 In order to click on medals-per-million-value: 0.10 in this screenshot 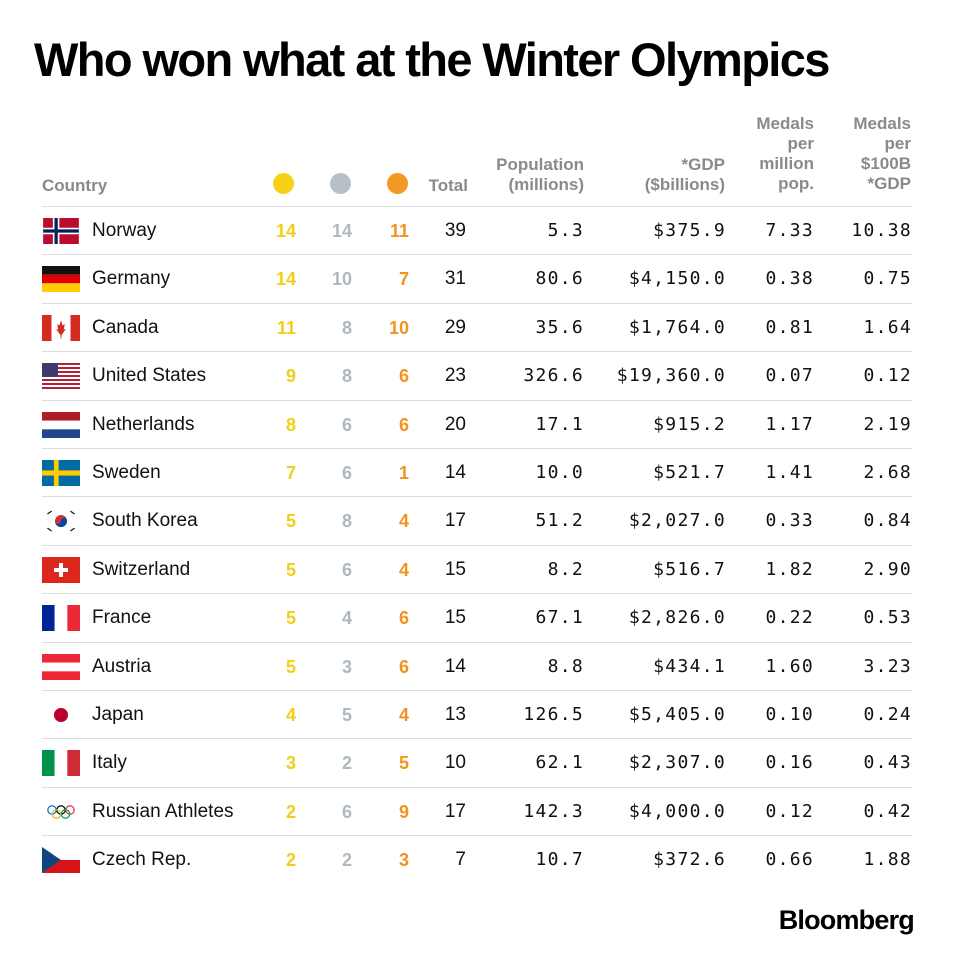, I will do `click(789, 714)`.